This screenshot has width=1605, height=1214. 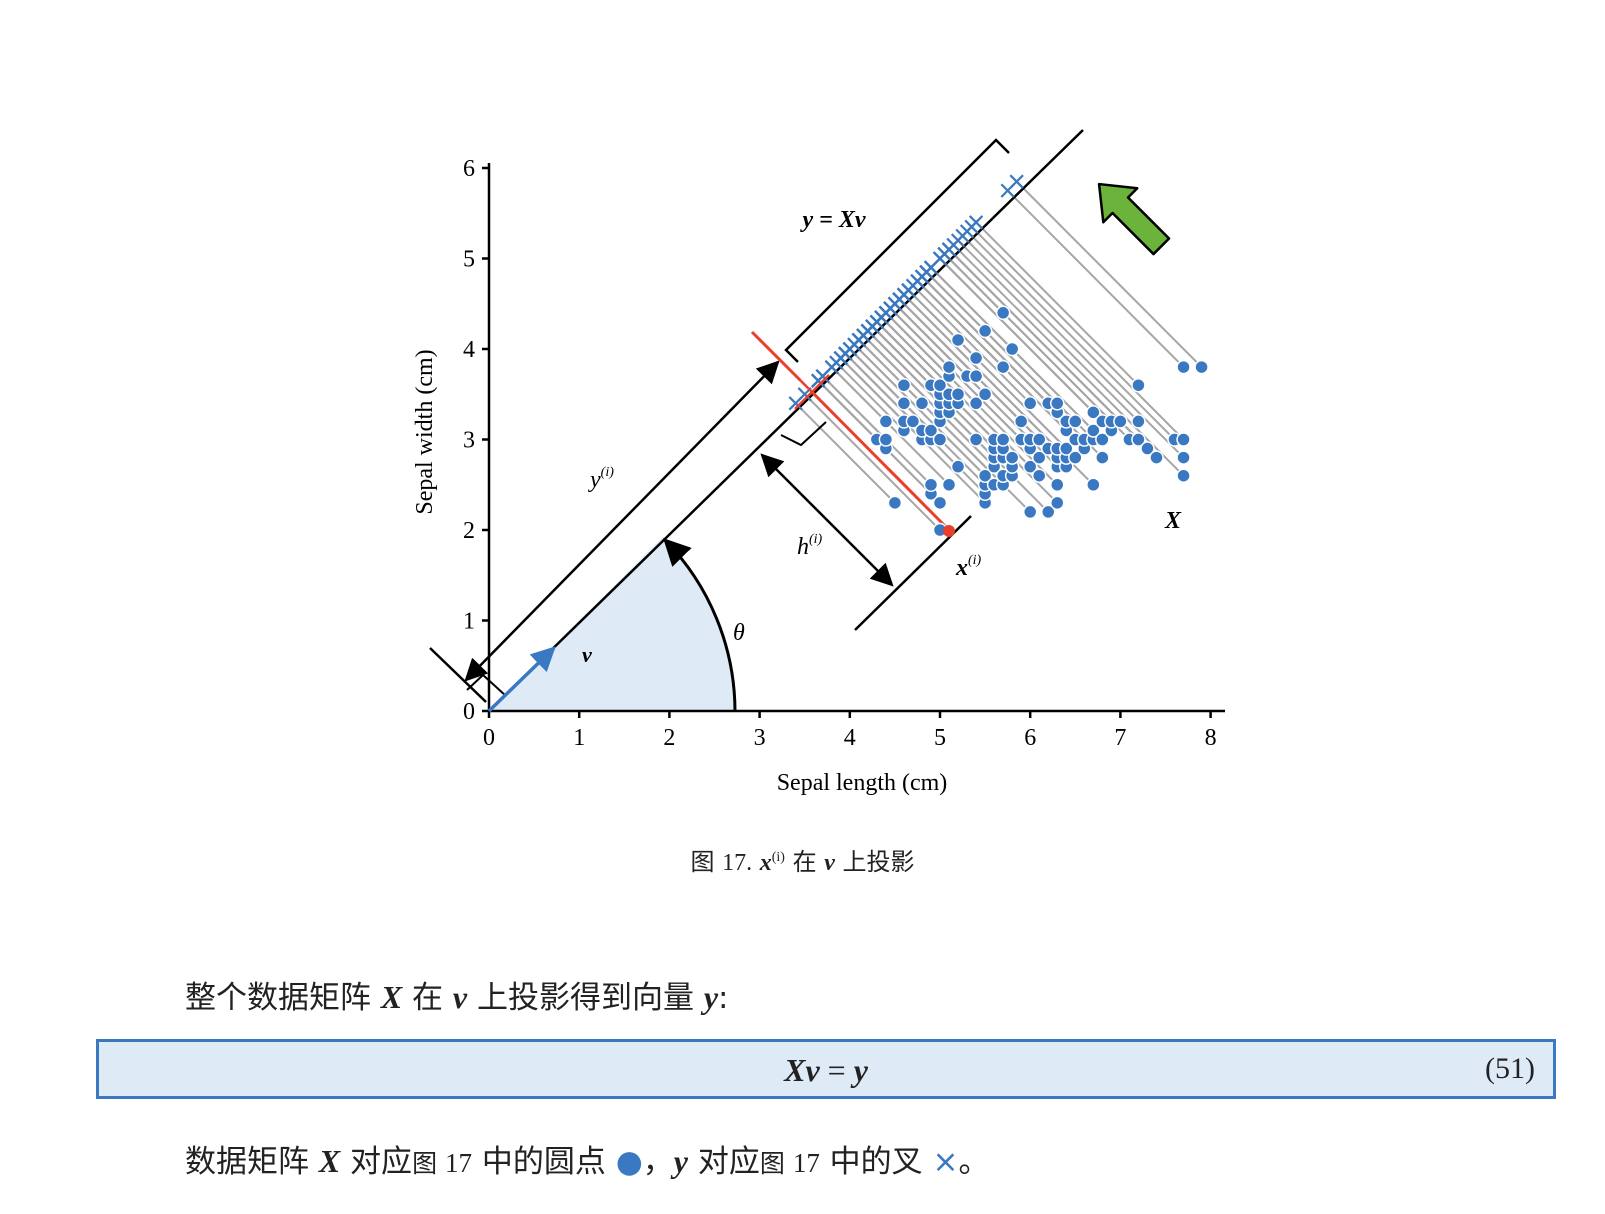 I want to click on right-angle-projection, so click(x=803, y=434).